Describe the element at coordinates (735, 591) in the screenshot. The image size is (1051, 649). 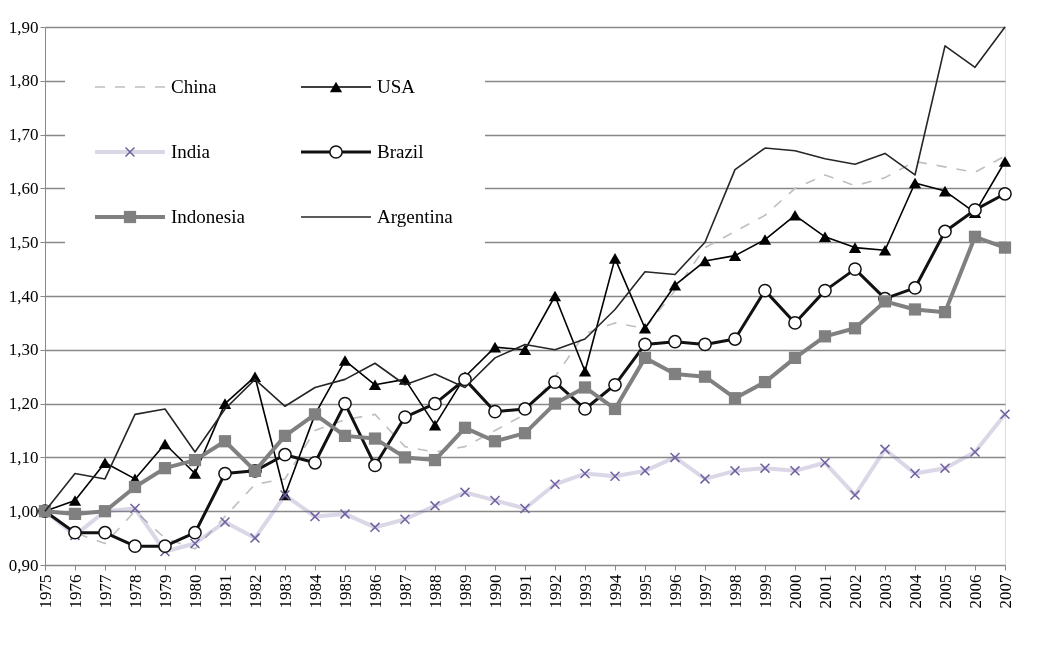
I see `x-tick-label: 1998` at that location.